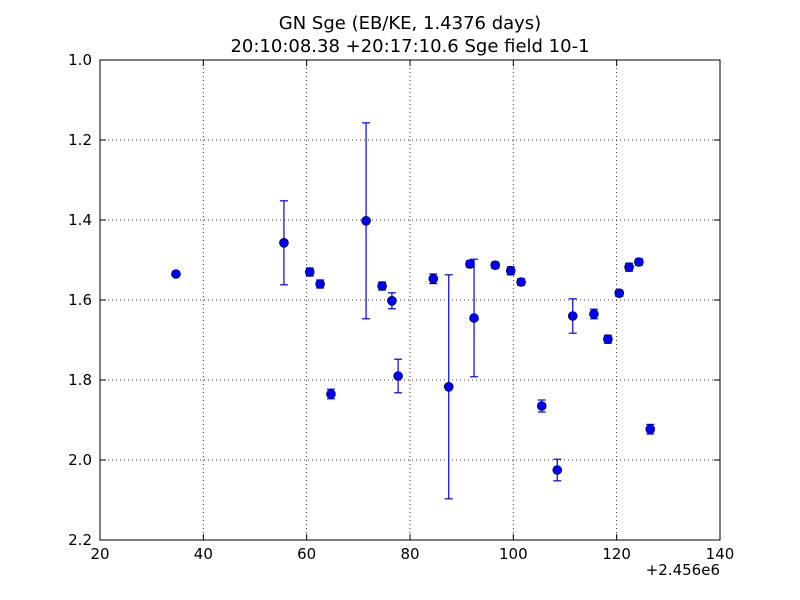 Image resolution: width=800 pixels, height=600 pixels. What do you see at coordinates (410, 23) in the screenshot?
I see `chart-title: GN Sge (EB/KE, 1.4376 days)` at bounding box center [410, 23].